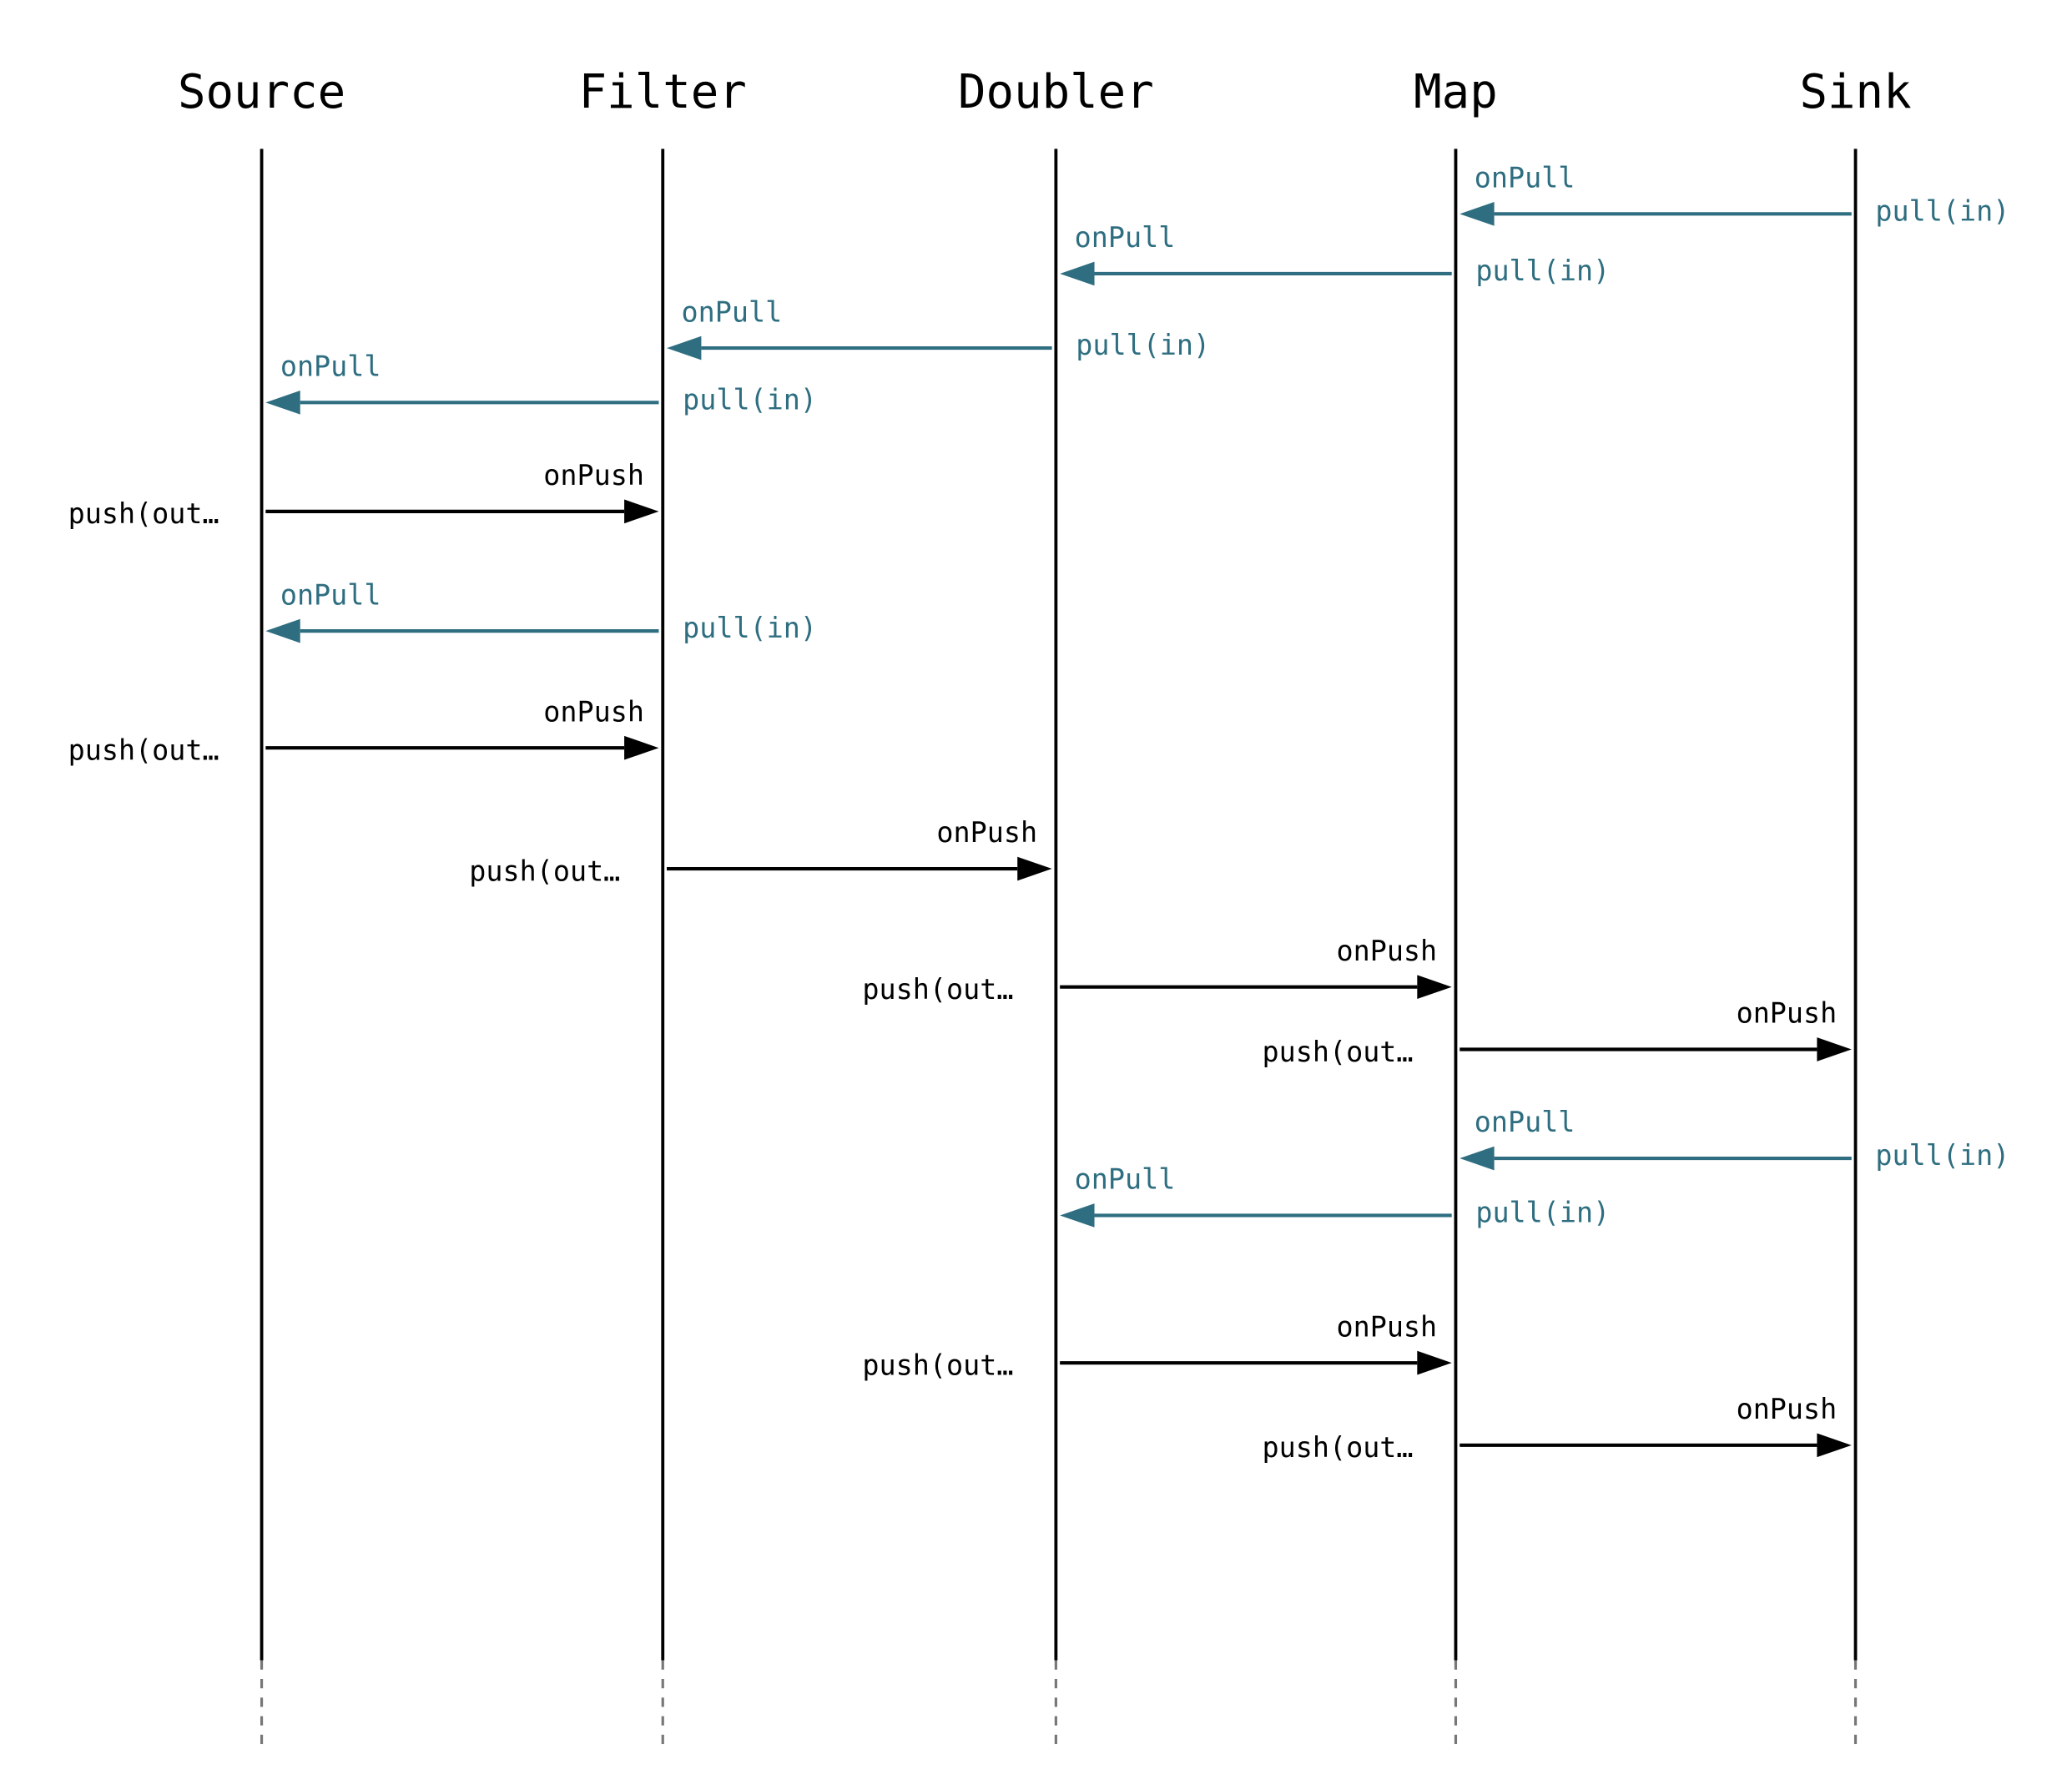 The height and width of the screenshot is (1780, 2072). What do you see at coordinates (663, 92) in the screenshot?
I see `participant-filter: Filter` at bounding box center [663, 92].